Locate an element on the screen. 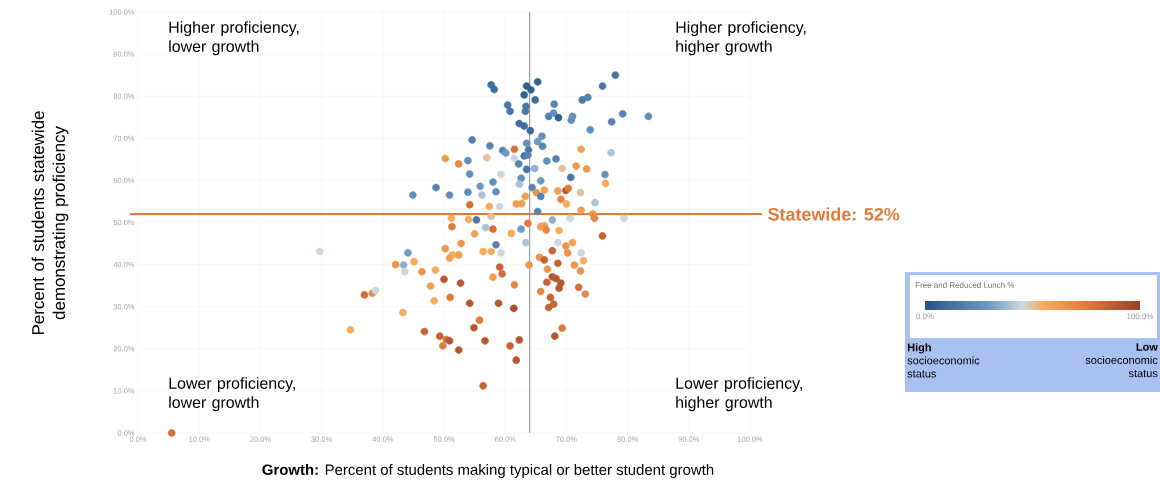 This screenshot has height=491, width=1160. y-axis-title: Percent of students statewide demonstrating proficiency is located at coordinates (50, 223).